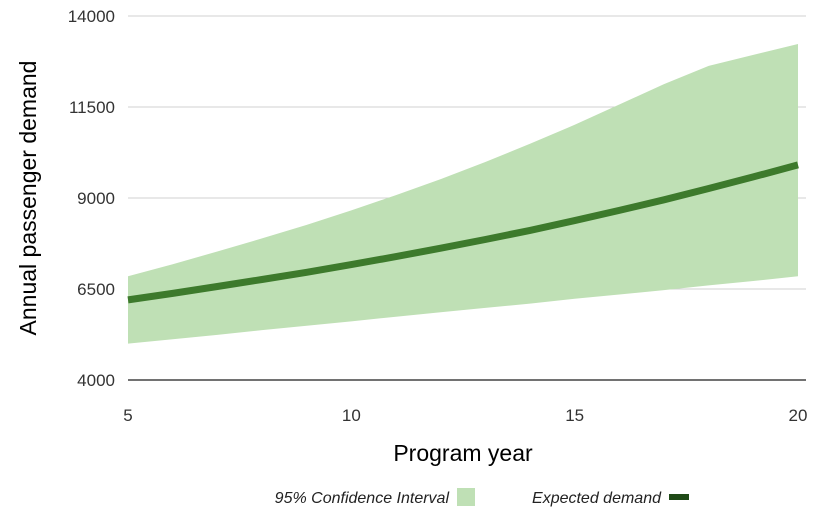 Image resolution: width=814 pixels, height=512 pixels. Describe the element at coordinates (463, 453) in the screenshot. I see `x-axis-title: Program year` at that location.